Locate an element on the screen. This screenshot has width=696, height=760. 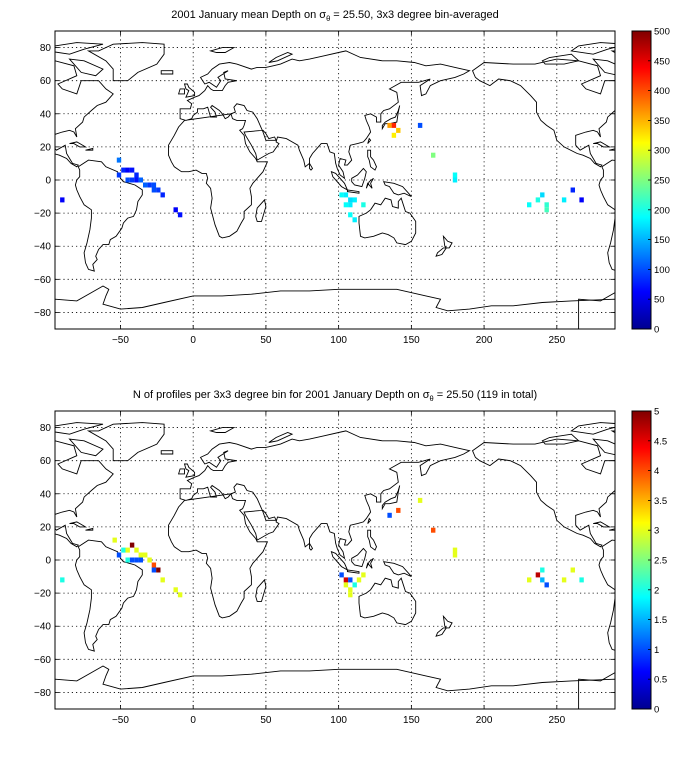
colorbar-tick-label: 1 is located at coordinates (656, 650).